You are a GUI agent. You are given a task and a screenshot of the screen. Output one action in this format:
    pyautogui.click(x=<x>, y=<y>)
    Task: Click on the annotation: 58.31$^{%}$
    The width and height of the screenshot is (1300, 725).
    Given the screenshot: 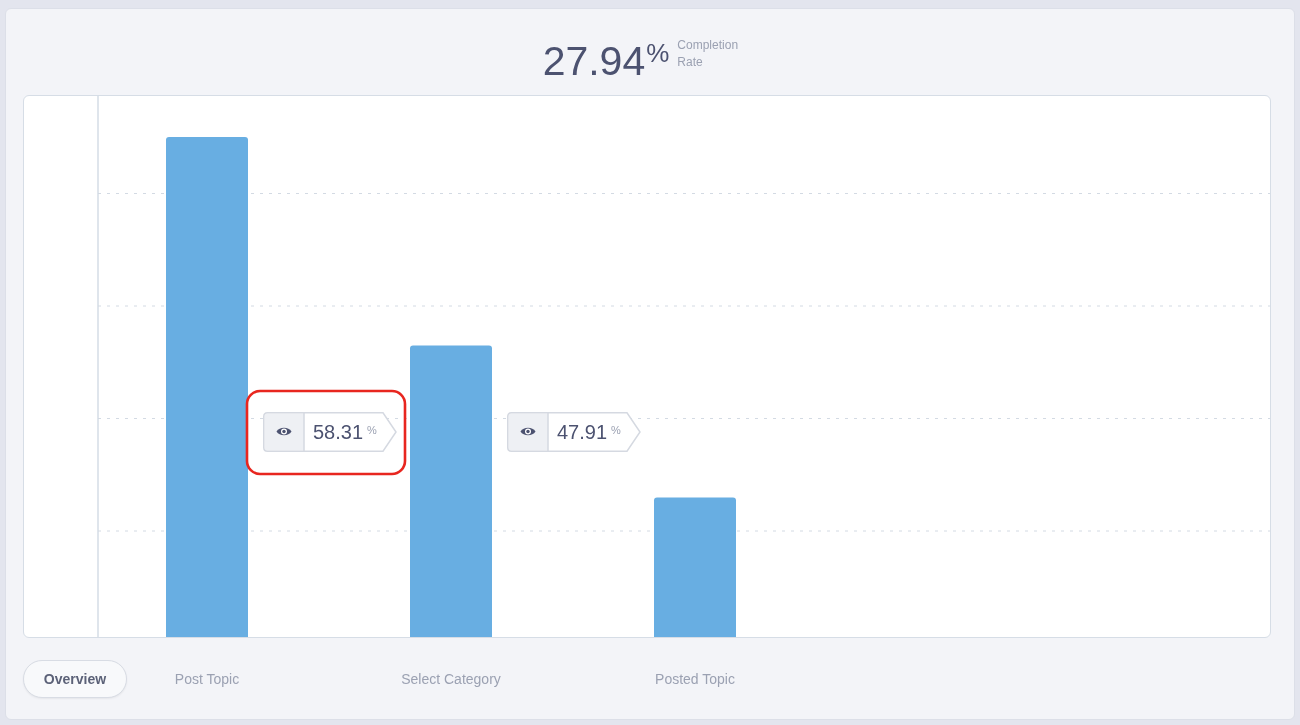 What is the action you would take?
    pyautogui.click(x=345, y=432)
    